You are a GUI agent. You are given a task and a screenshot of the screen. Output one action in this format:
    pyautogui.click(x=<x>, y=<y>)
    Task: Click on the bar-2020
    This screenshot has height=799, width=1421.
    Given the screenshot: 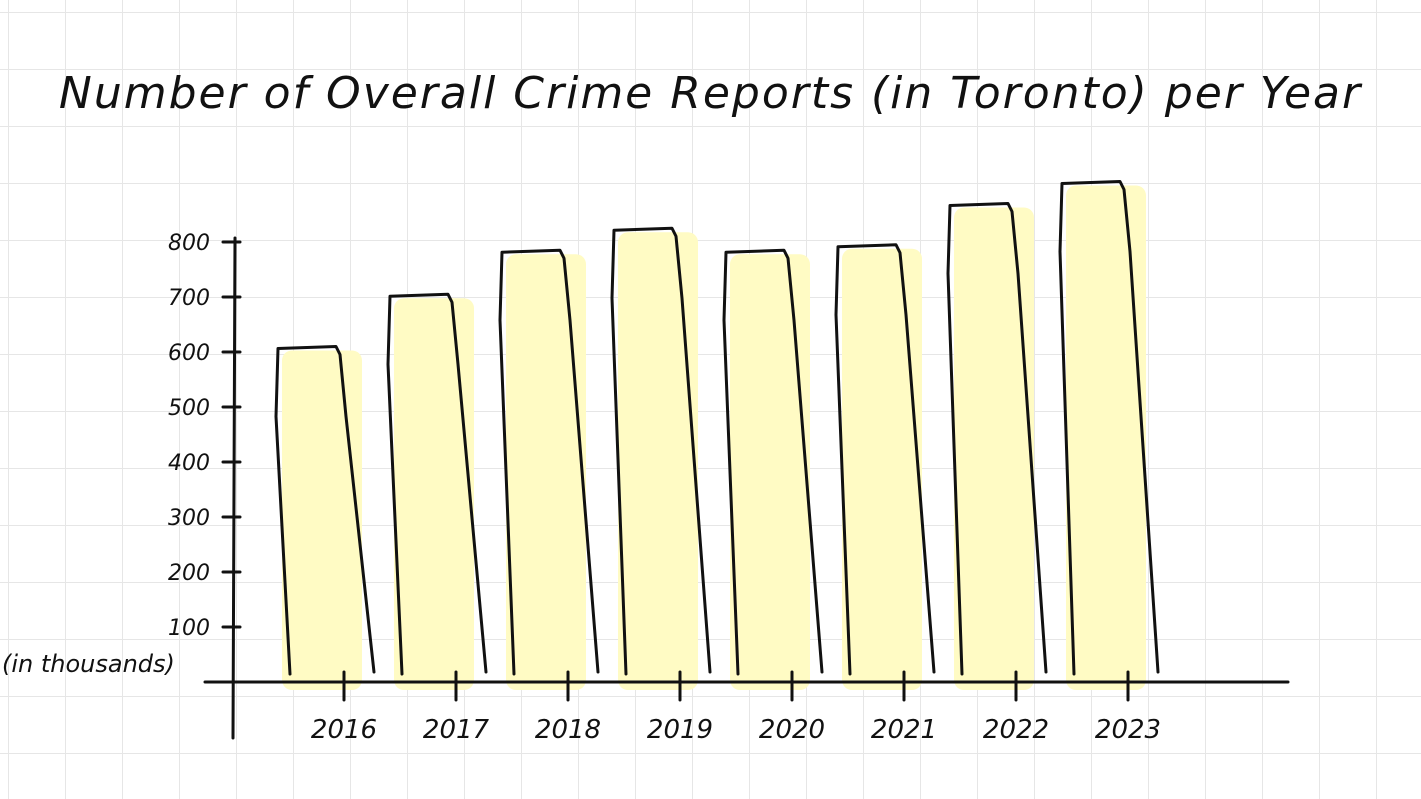 What is the action you would take?
    pyautogui.click(x=773, y=462)
    